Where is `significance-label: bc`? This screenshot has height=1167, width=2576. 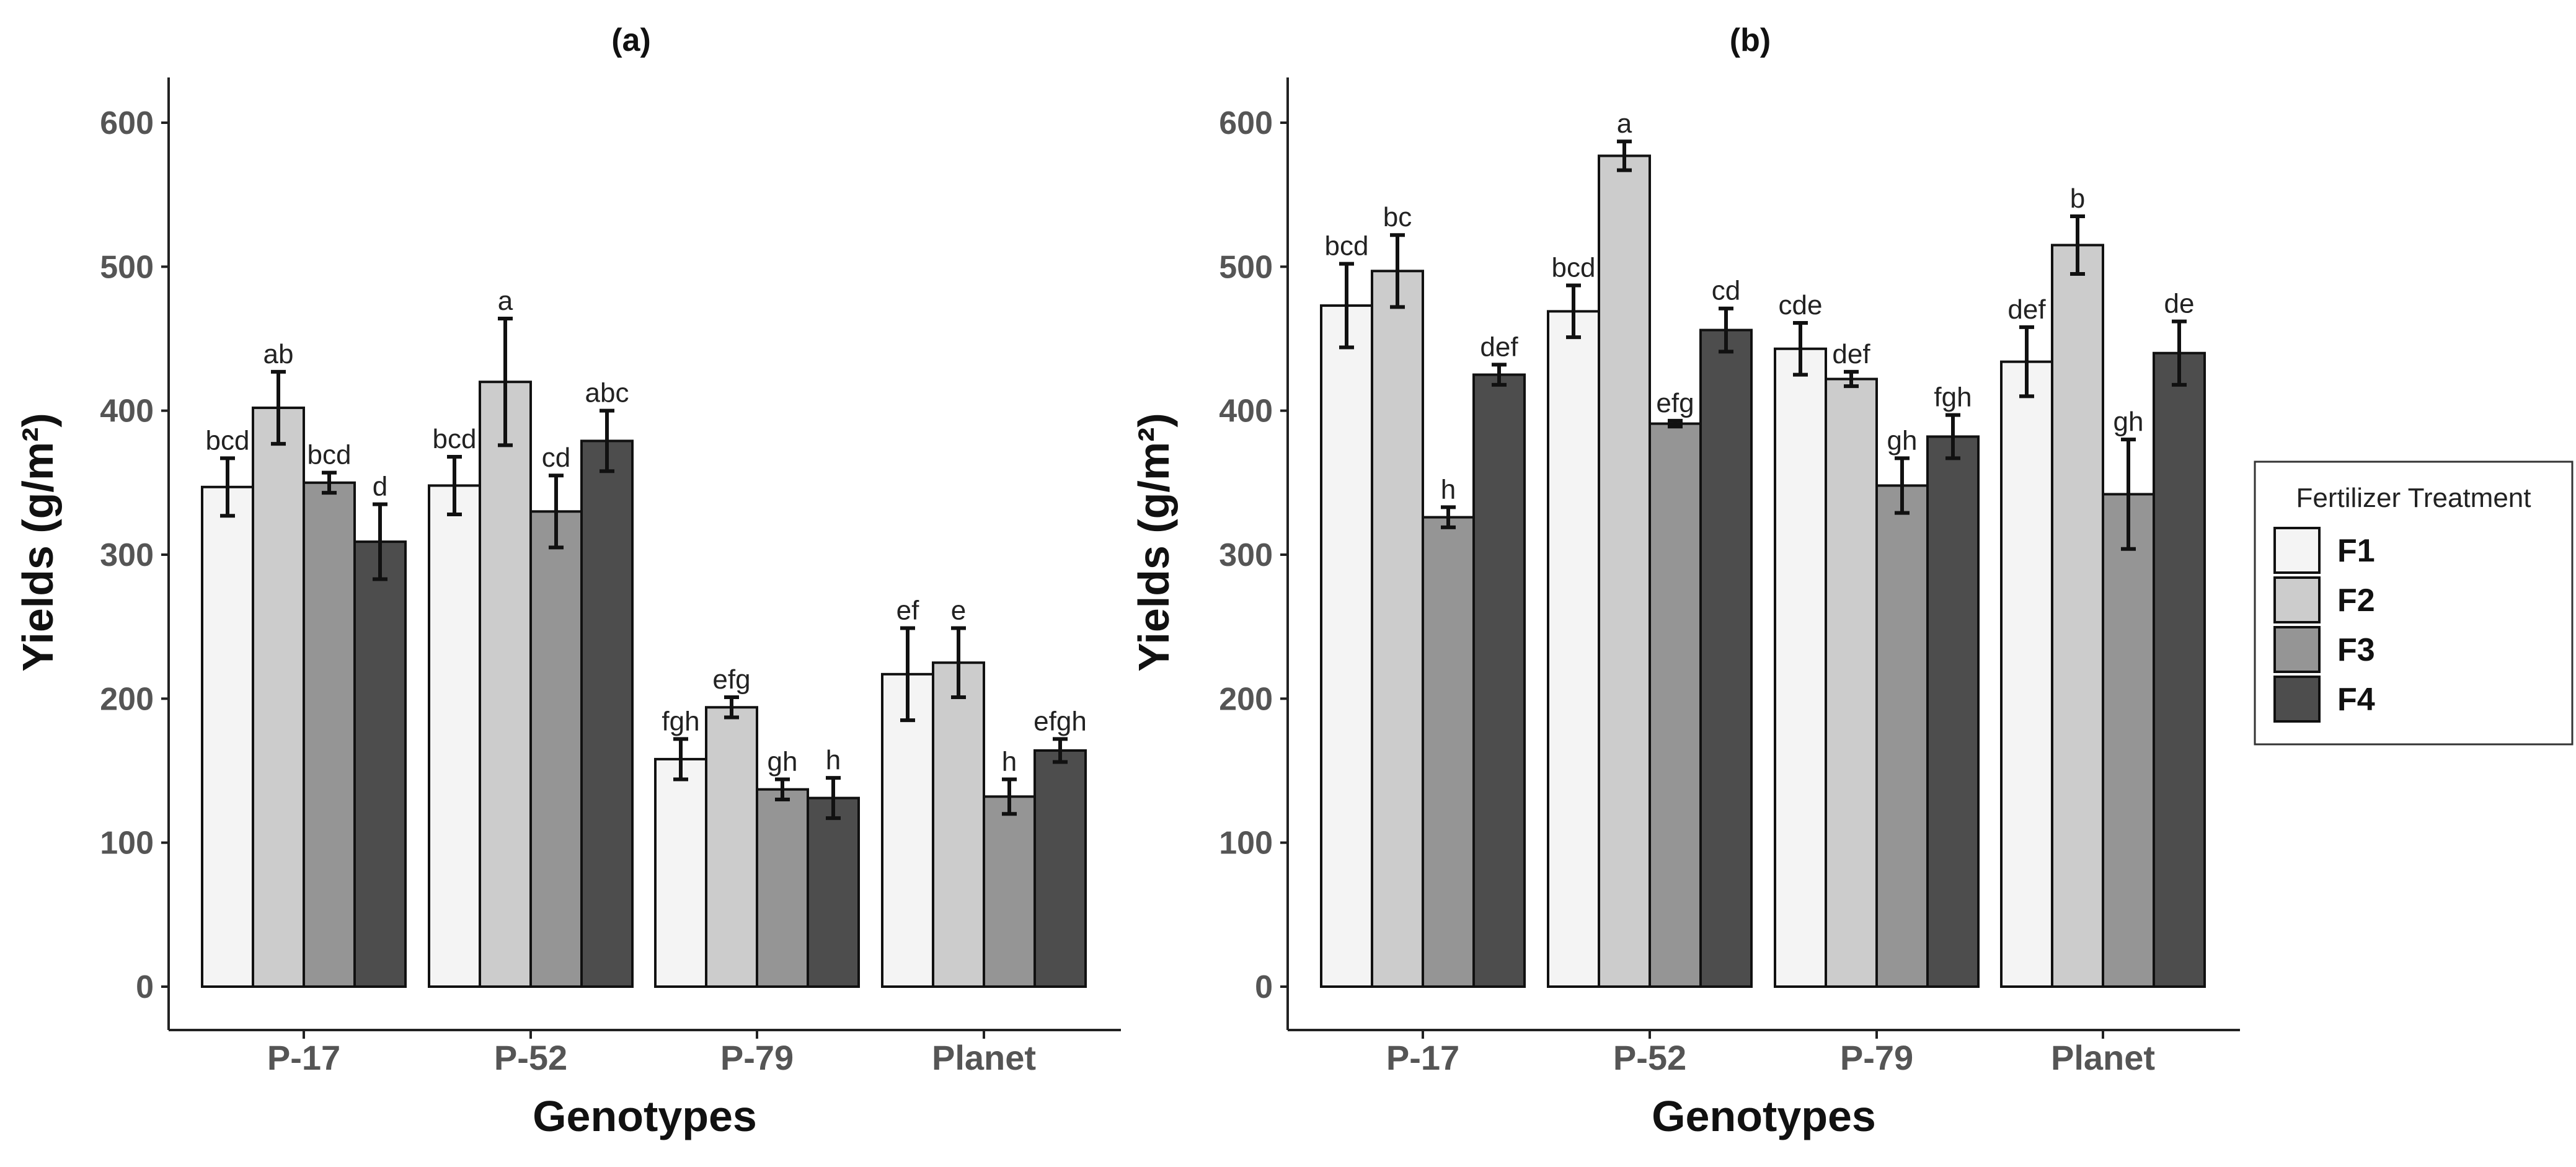
significance-label: bc is located at coordinates (1397, 217).